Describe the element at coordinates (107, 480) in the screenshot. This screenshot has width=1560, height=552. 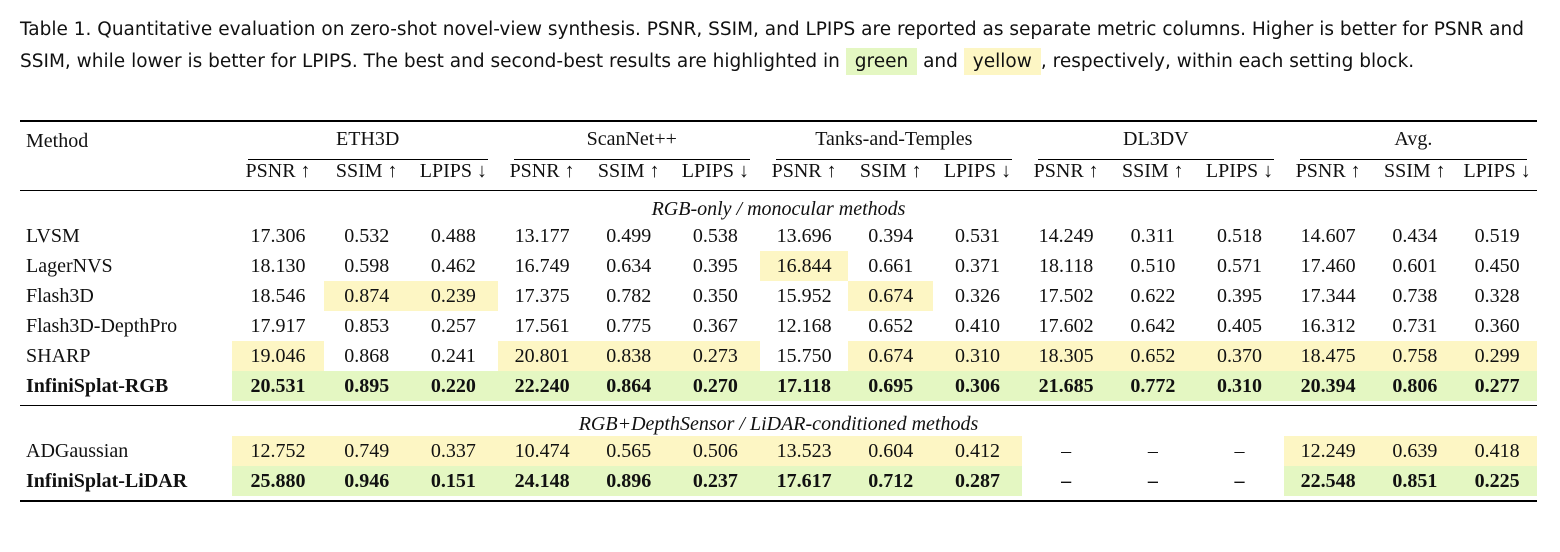
I see `method-name: InfiniSplat-LiDAR` at that location.